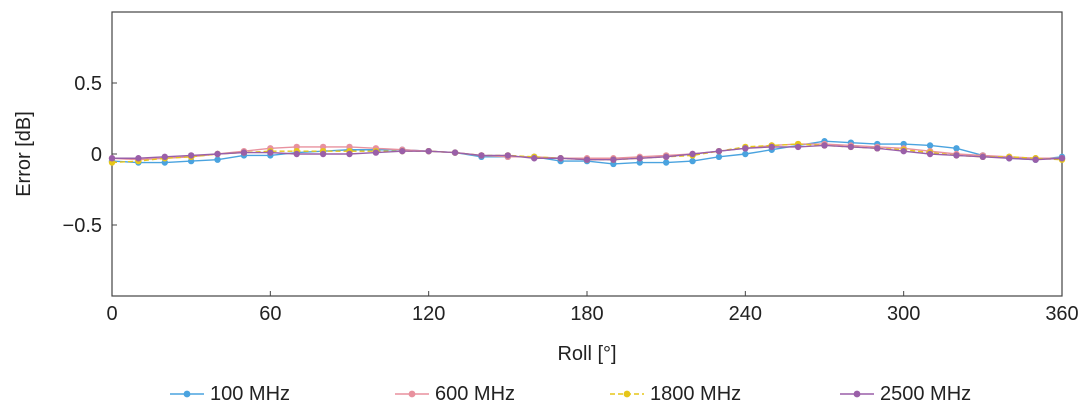 Image resolution: width=1088 pixels, height=414 pixels. Describe the element at coordinates (270, 314) in the screenshot. I see `x-tick-label: 60` at that location.